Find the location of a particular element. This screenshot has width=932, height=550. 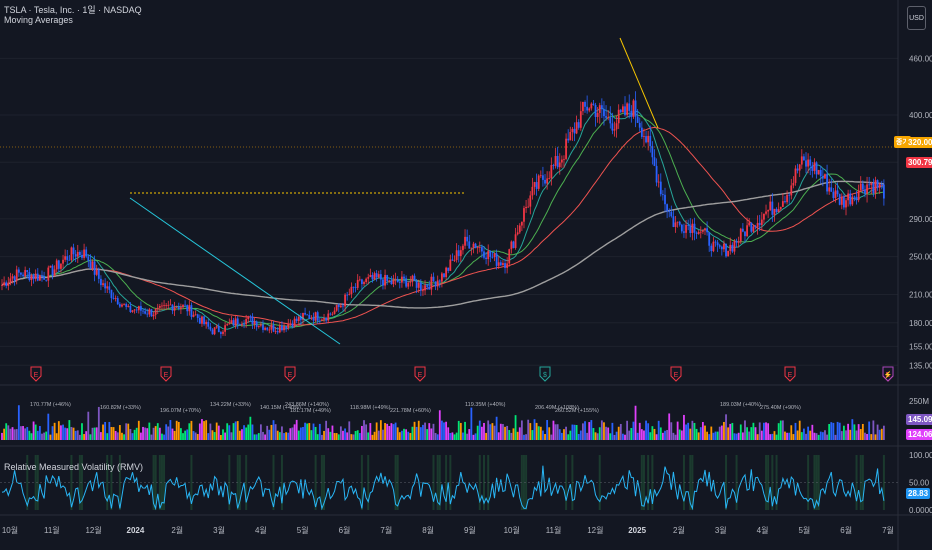

time-tick-label: 11월 is located at coordinates (554, 530).